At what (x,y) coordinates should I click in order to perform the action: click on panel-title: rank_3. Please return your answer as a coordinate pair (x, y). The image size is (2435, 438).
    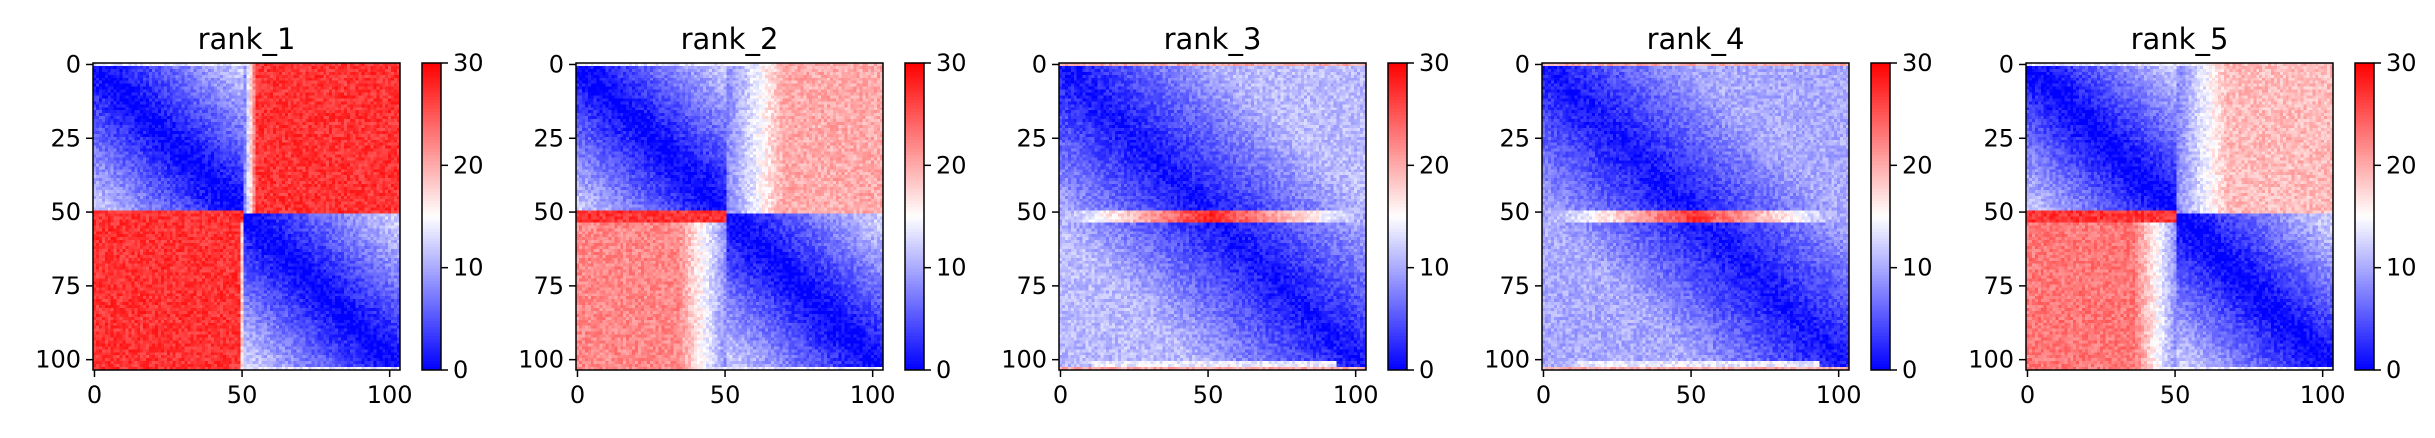
    Looking at the image, I should click on (1213, 39).